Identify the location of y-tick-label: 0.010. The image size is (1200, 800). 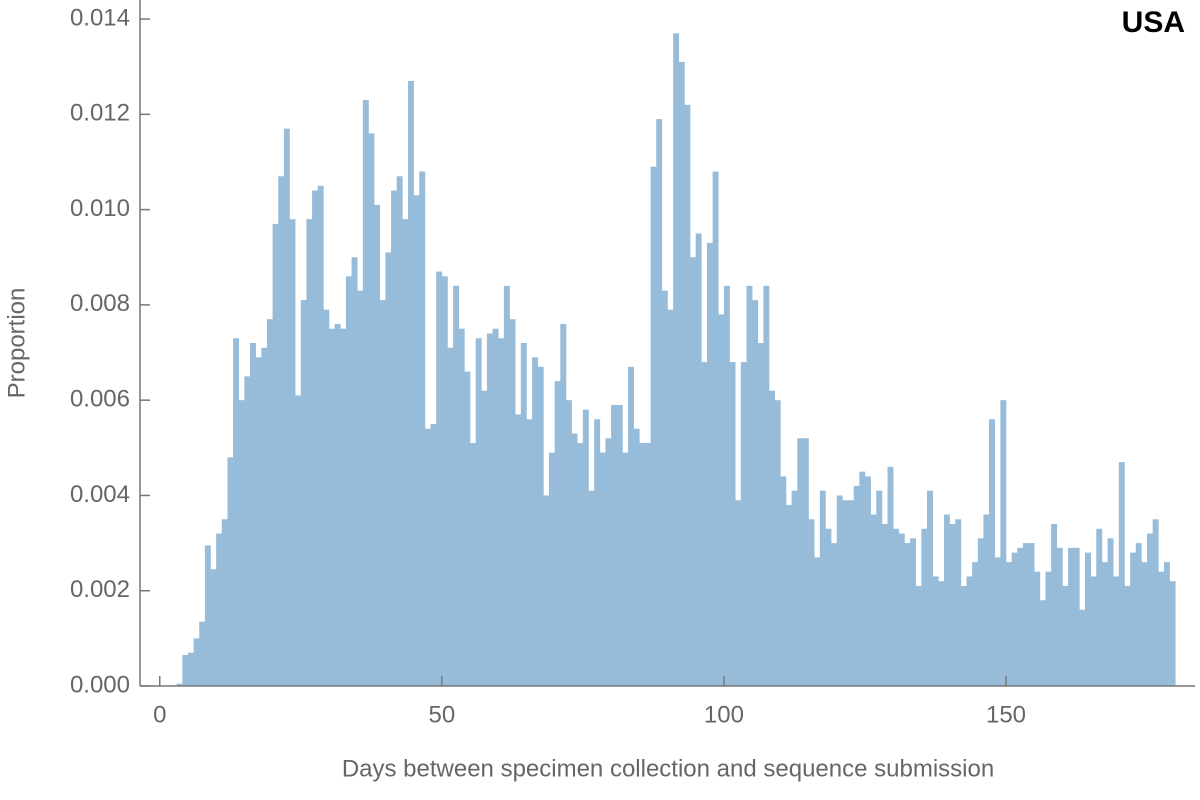
(100, 208).